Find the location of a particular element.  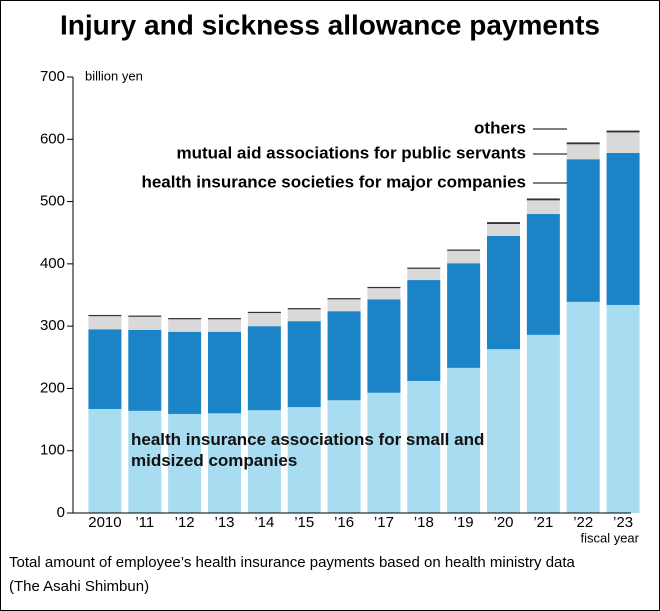

y-tick-label: 100 is located at coordinates (52, 450).